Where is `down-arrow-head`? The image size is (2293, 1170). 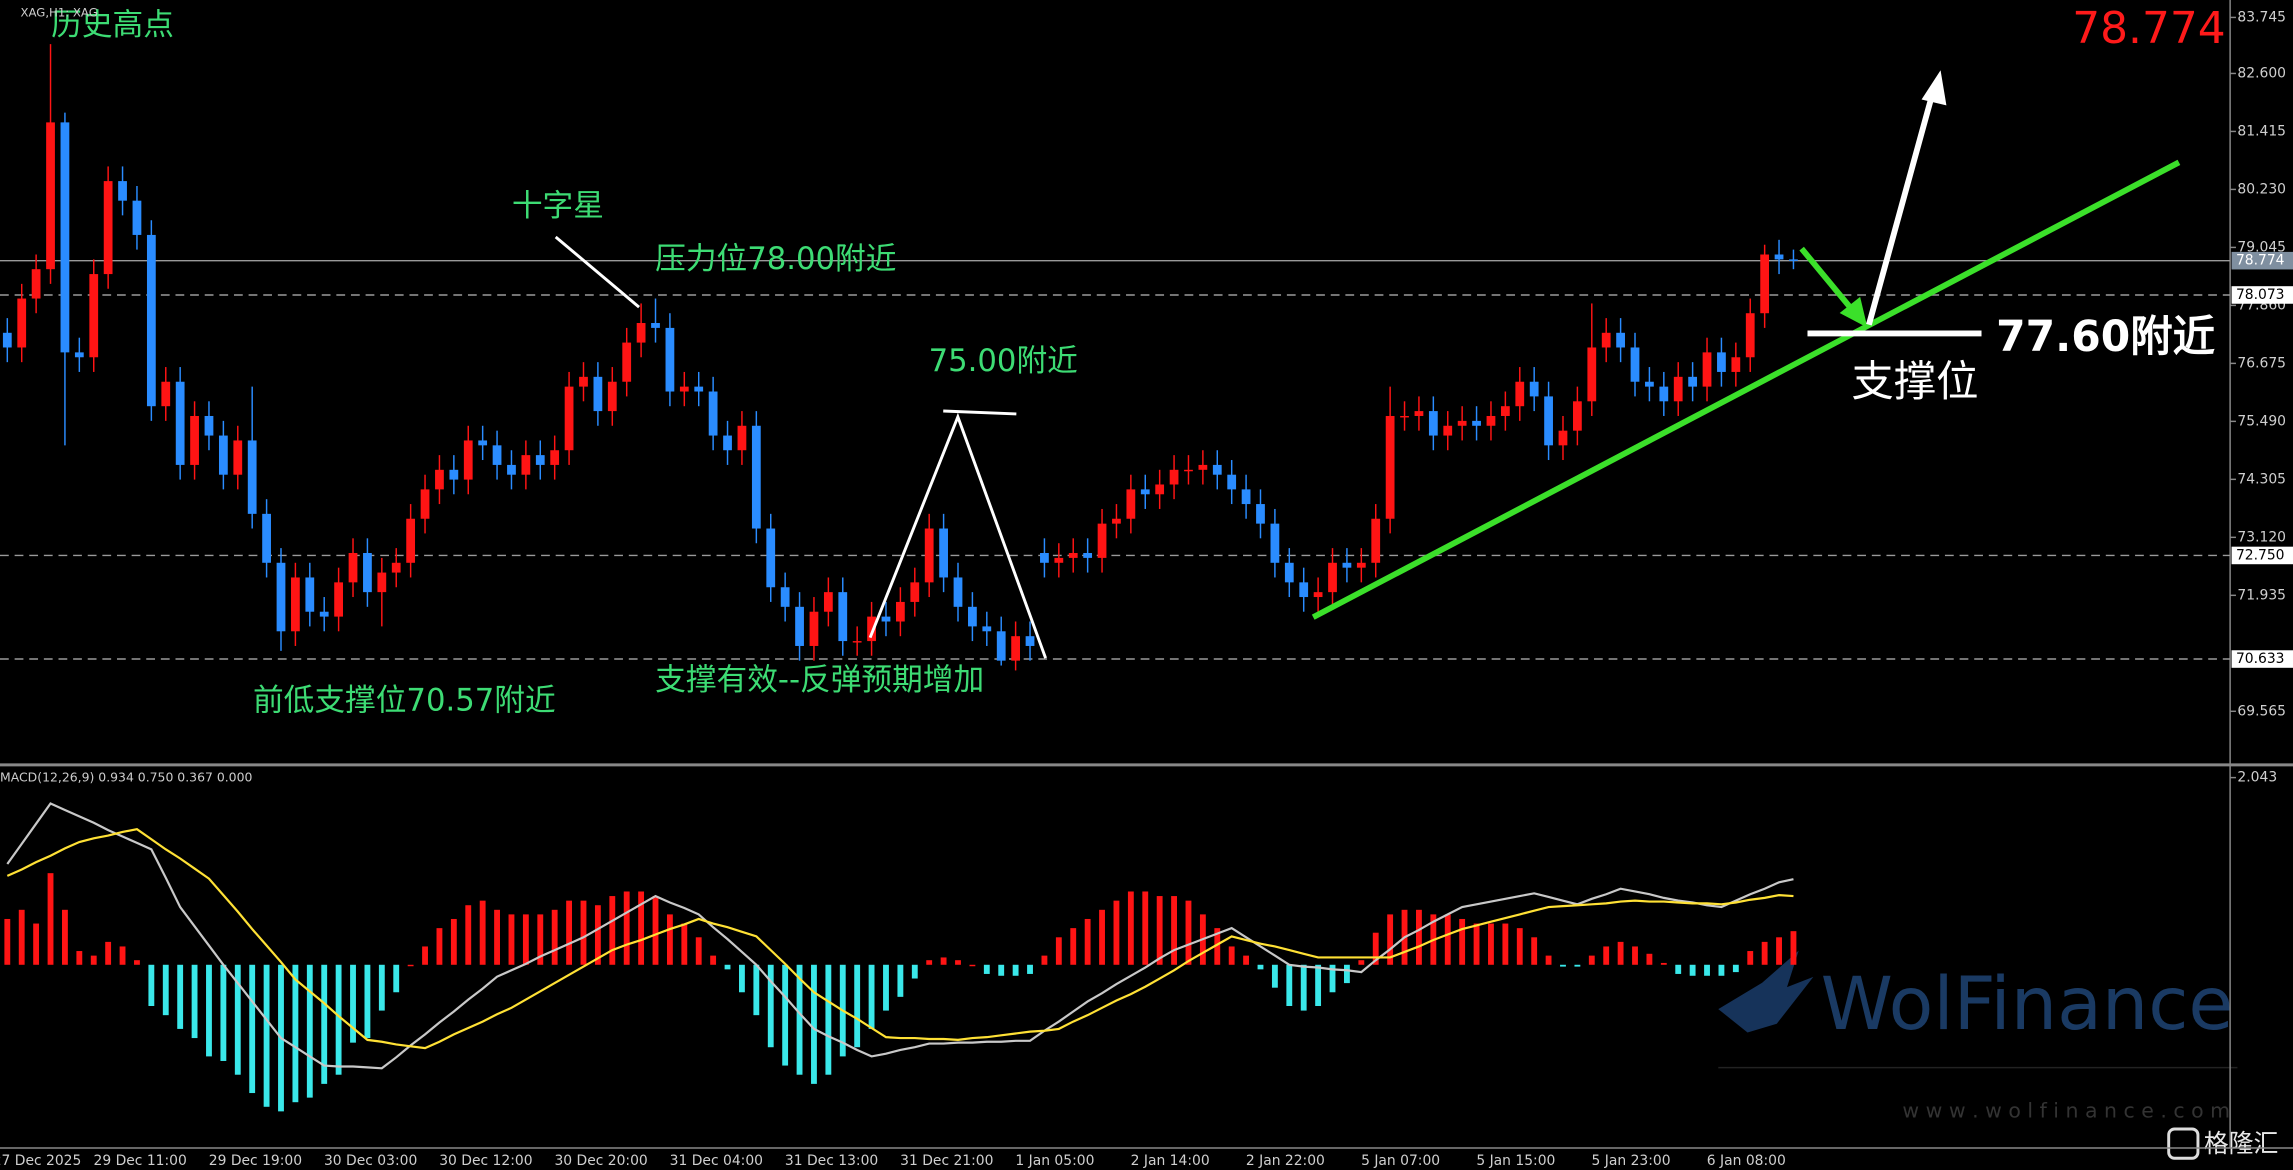 down-arrow-head is located at coordinates (1853, 312).